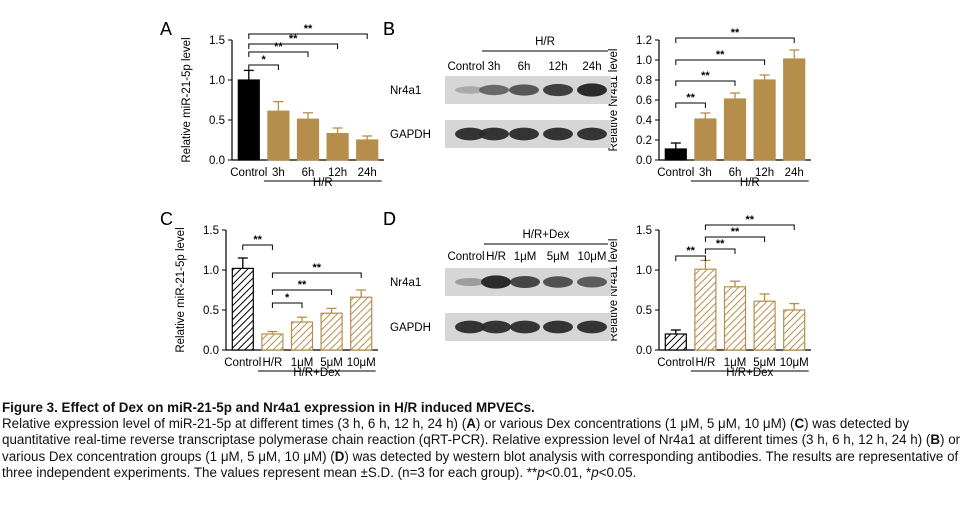 This screenshot has height=529, width=974. Describe the element at coordinates (181, 289) in the screenshot. I see `y-axis-label-c: Relative miR-21-5p level` at that location.